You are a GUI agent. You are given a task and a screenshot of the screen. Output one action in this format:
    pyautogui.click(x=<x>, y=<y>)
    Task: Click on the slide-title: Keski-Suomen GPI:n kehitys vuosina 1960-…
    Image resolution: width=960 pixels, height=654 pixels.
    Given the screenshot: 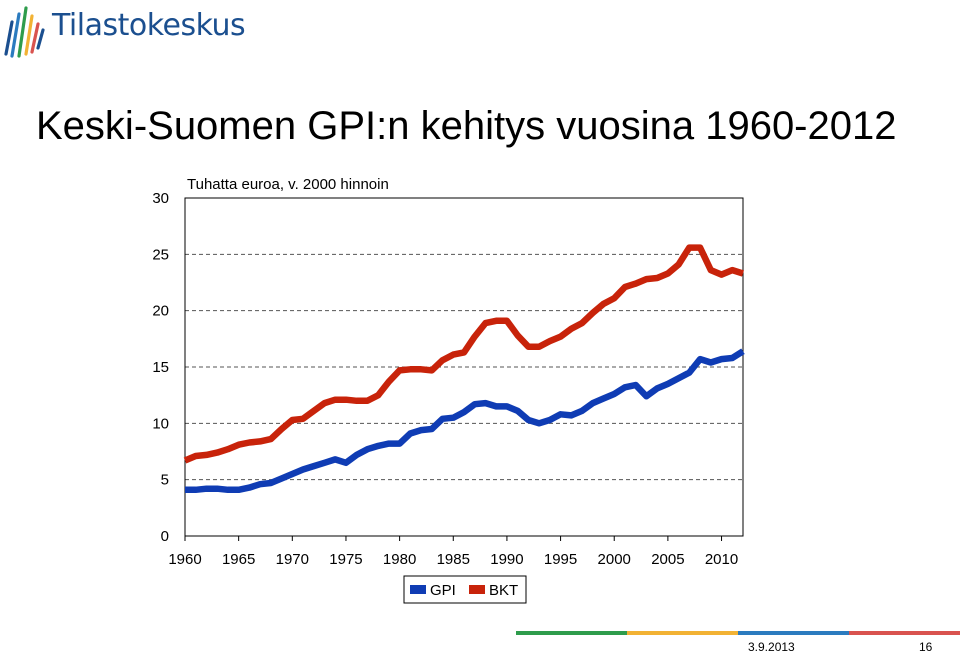 What is the action you would take?
    pyautogui.click(x=466, y=126)
    